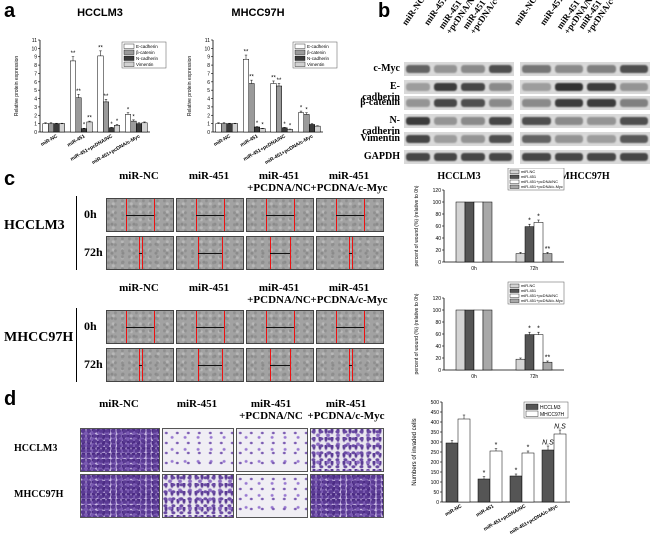 This screenshot has height=540, width=650. Describe the element at coordinates (585, 69) in the screenshot. I see `blot-strip` at that location.